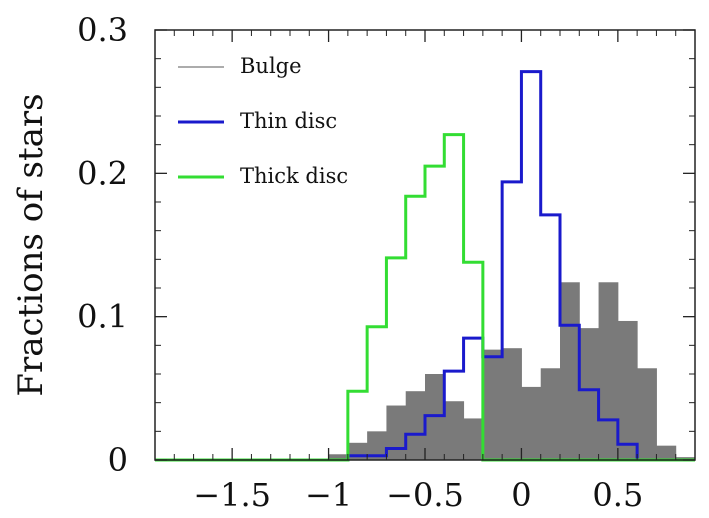  I want to click on x-tick-label: −1, so click(328, 495).